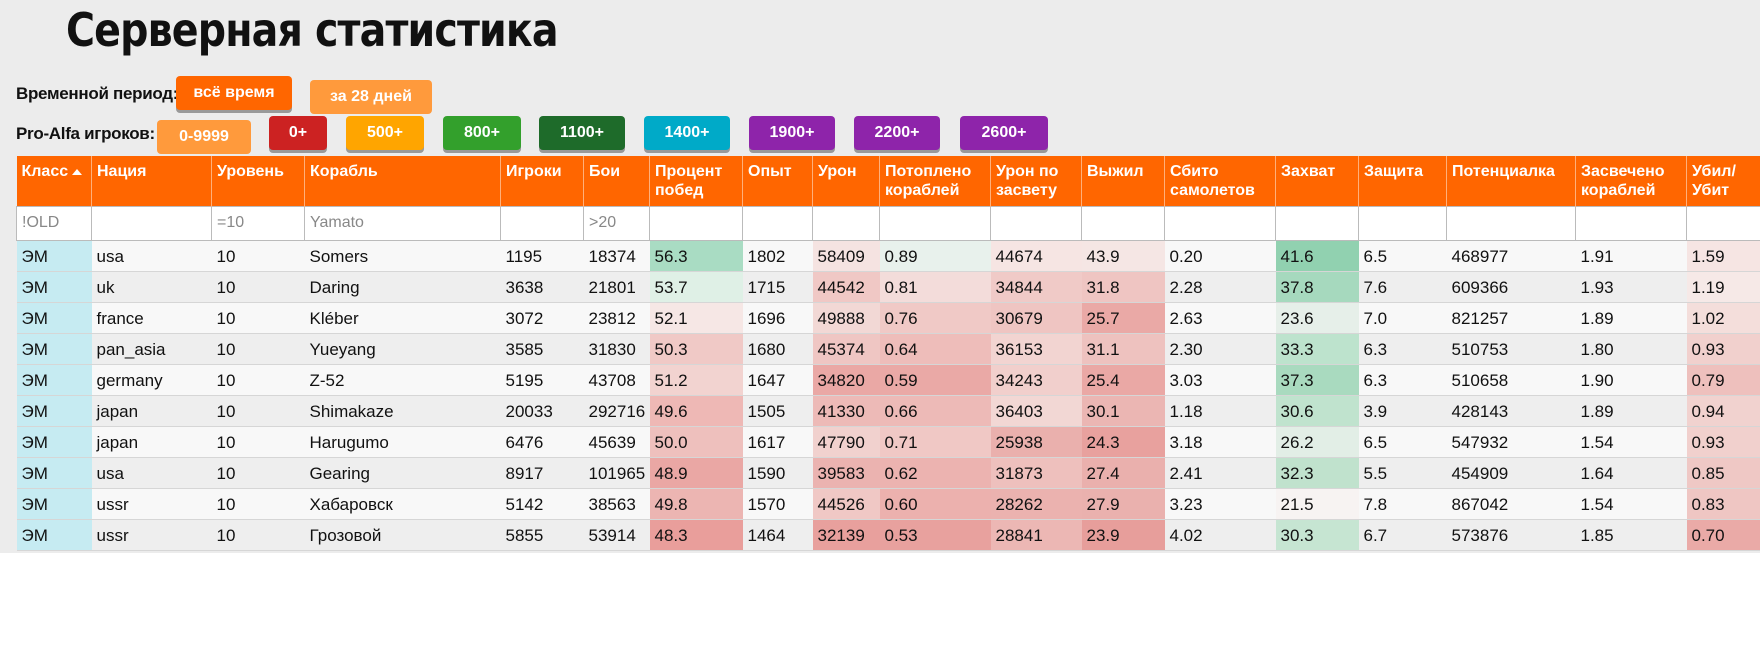 Image resolution: width=1760 pixels, height=648 pixels. What do you see at coordinates (1036, 181) in the screenshot?
I see `col-header-spotting-damage: Урон по засвету` at bounding box center [1036, 181].